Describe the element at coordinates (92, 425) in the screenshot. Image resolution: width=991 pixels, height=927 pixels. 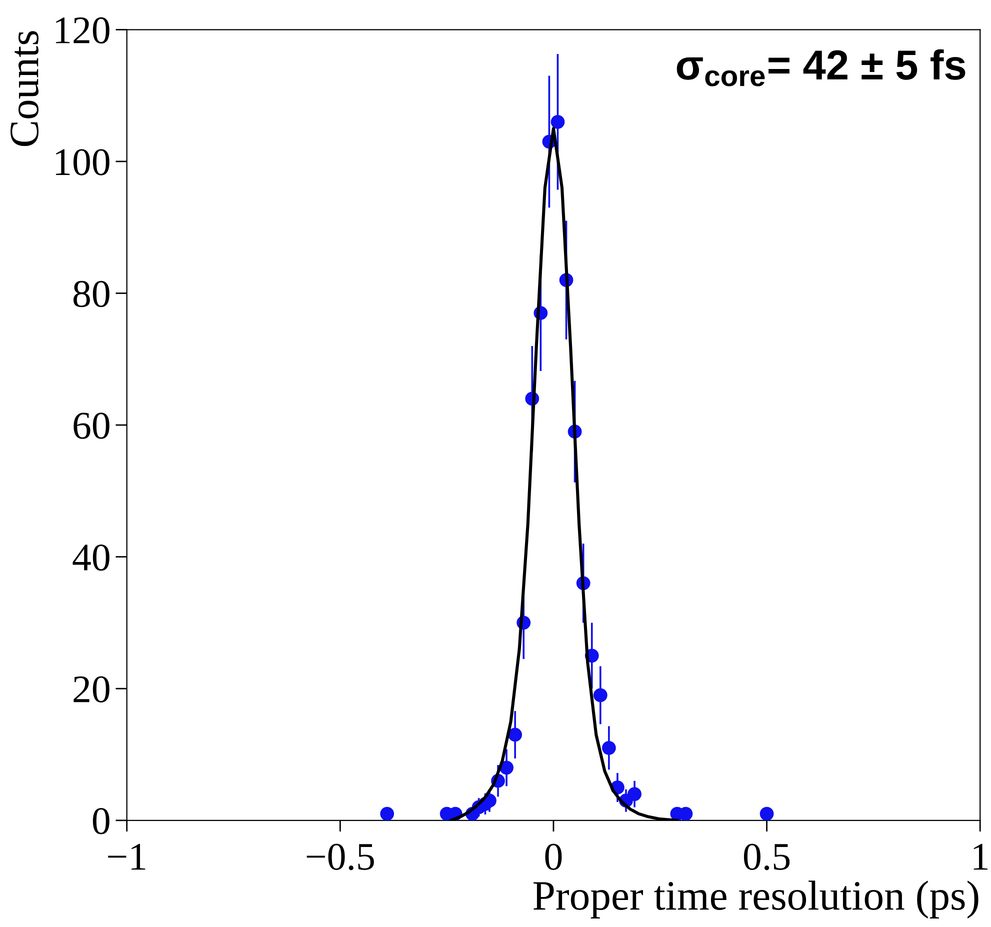
I see `y-tick-label: 60` at that location.